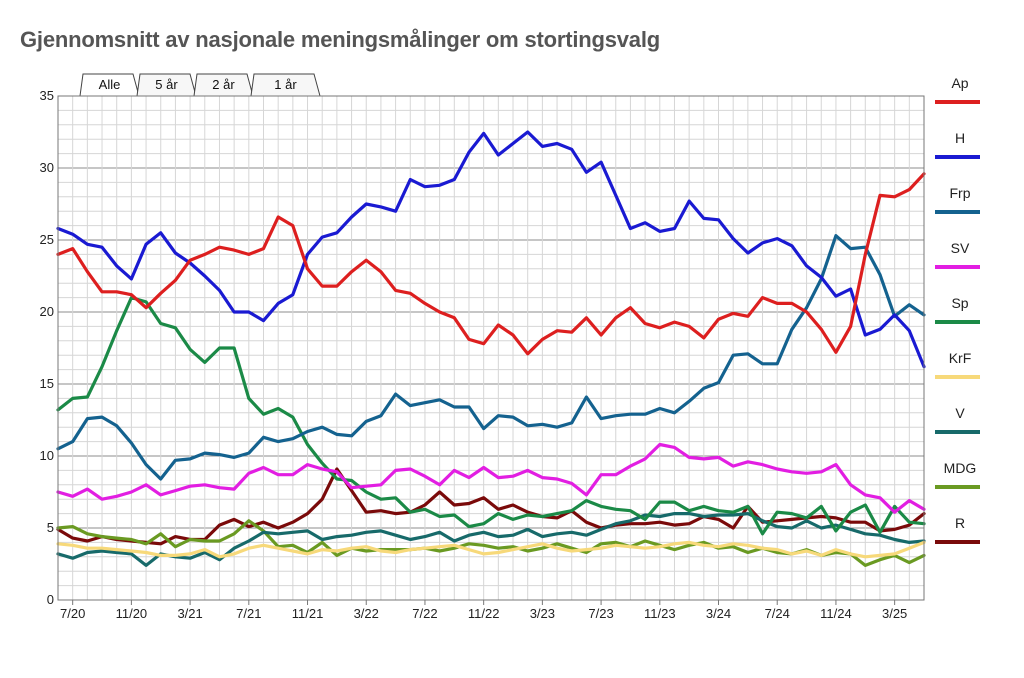  I want to click on x-tick-label: 3/25, so click(894, 613).